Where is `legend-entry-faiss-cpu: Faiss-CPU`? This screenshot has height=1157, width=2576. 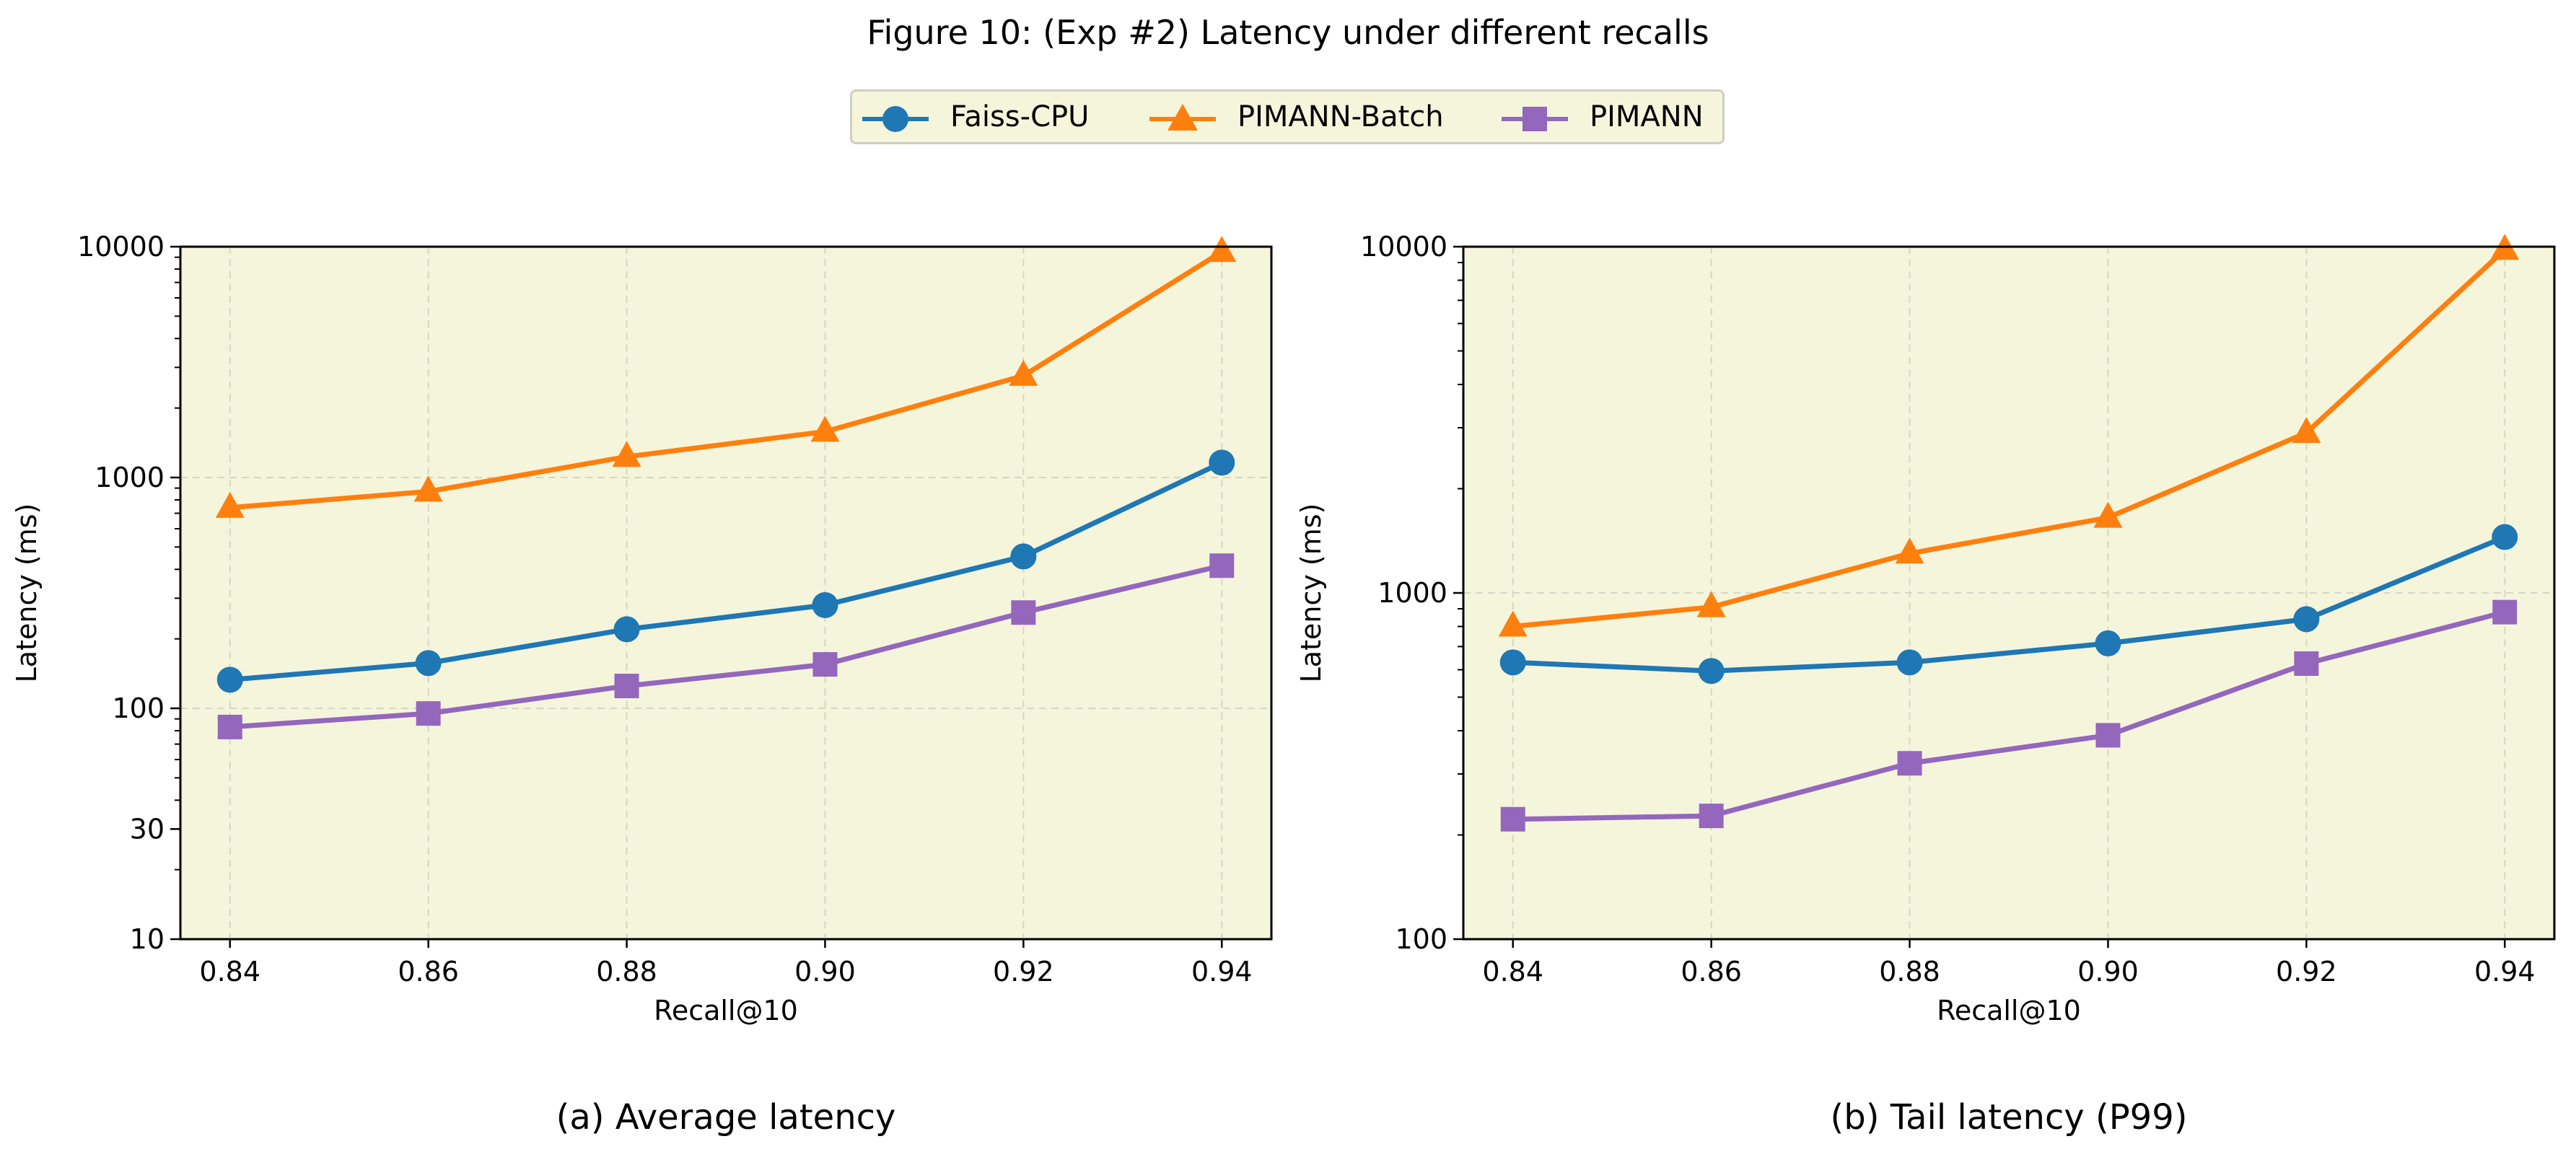 legend-entry-faiss-cpu: Faiss-CPU is located at coordinates (990, 119).